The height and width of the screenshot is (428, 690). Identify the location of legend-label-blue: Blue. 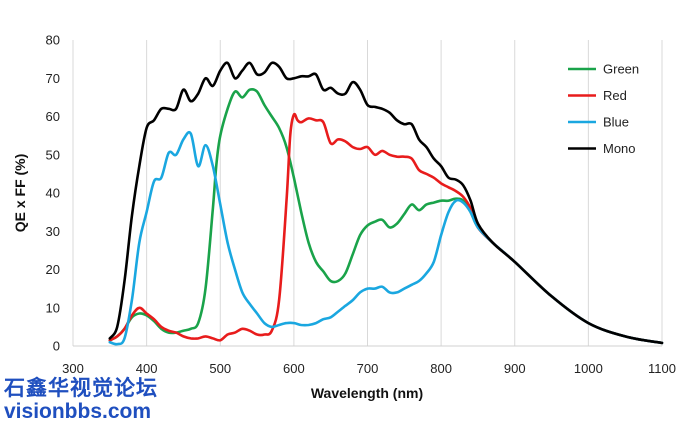
(616, 122).